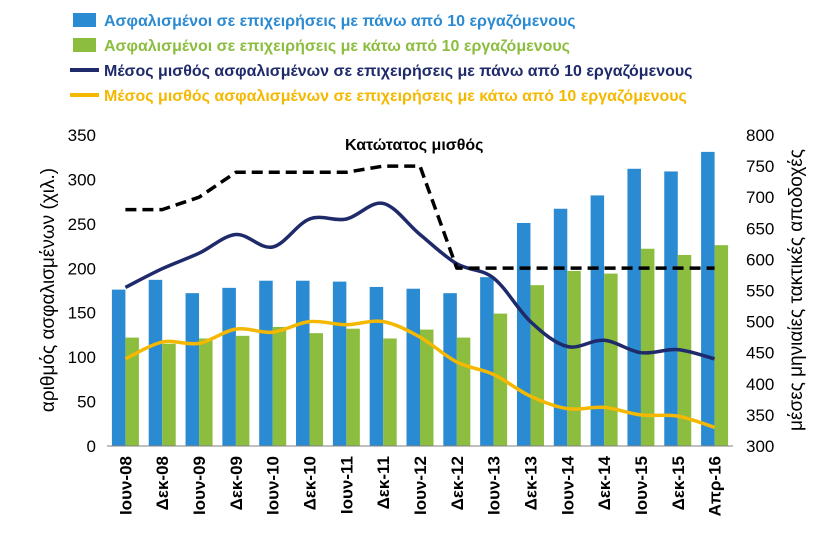  Describe the element at coordinates (310, 483) in the screenshot. I see `x-tick-5: Δεκ-10` at that location.